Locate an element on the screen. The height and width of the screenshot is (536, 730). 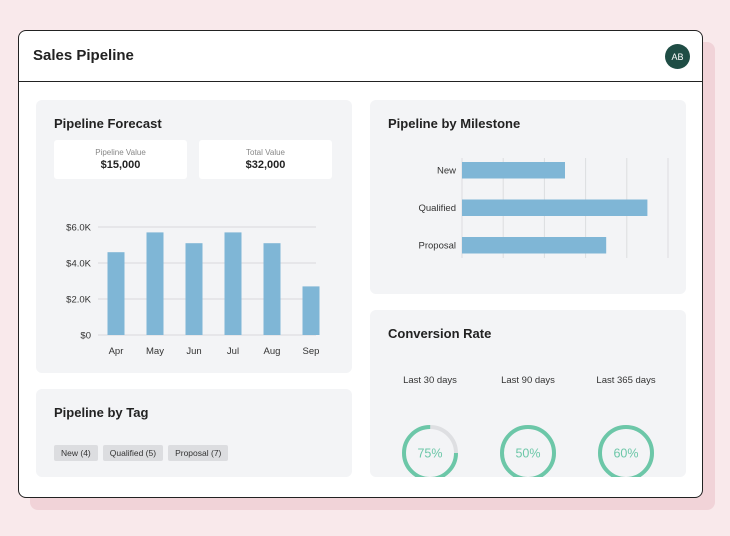
ring-value: 50% is located at coordinates (527, 454).